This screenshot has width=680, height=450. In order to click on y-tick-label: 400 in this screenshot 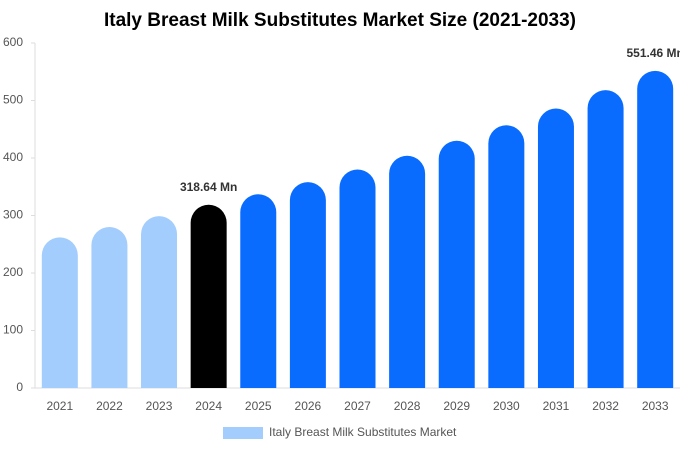, I will do `click(13, 157)`.